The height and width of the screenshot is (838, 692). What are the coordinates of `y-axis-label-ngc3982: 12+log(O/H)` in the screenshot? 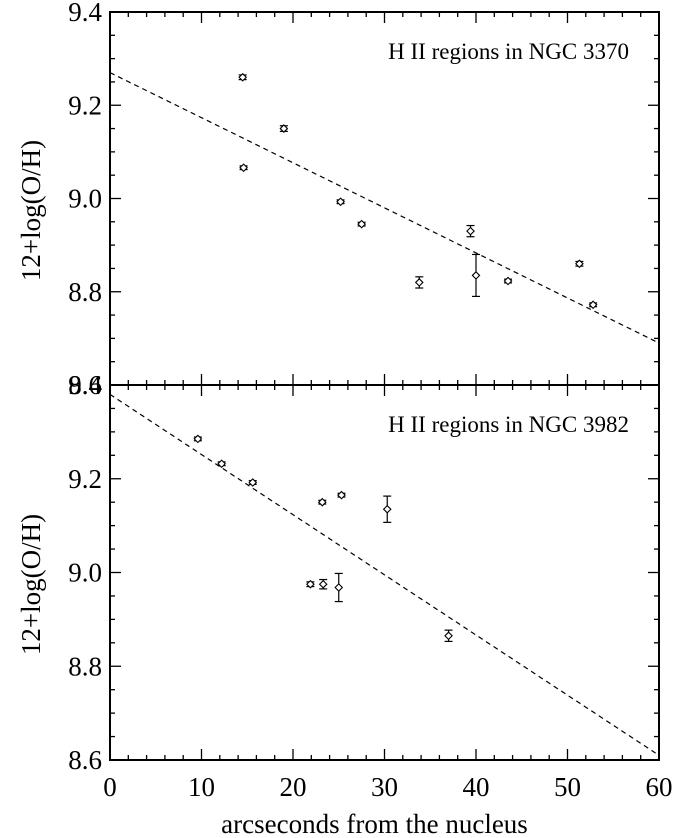 It's located at (31, 584).